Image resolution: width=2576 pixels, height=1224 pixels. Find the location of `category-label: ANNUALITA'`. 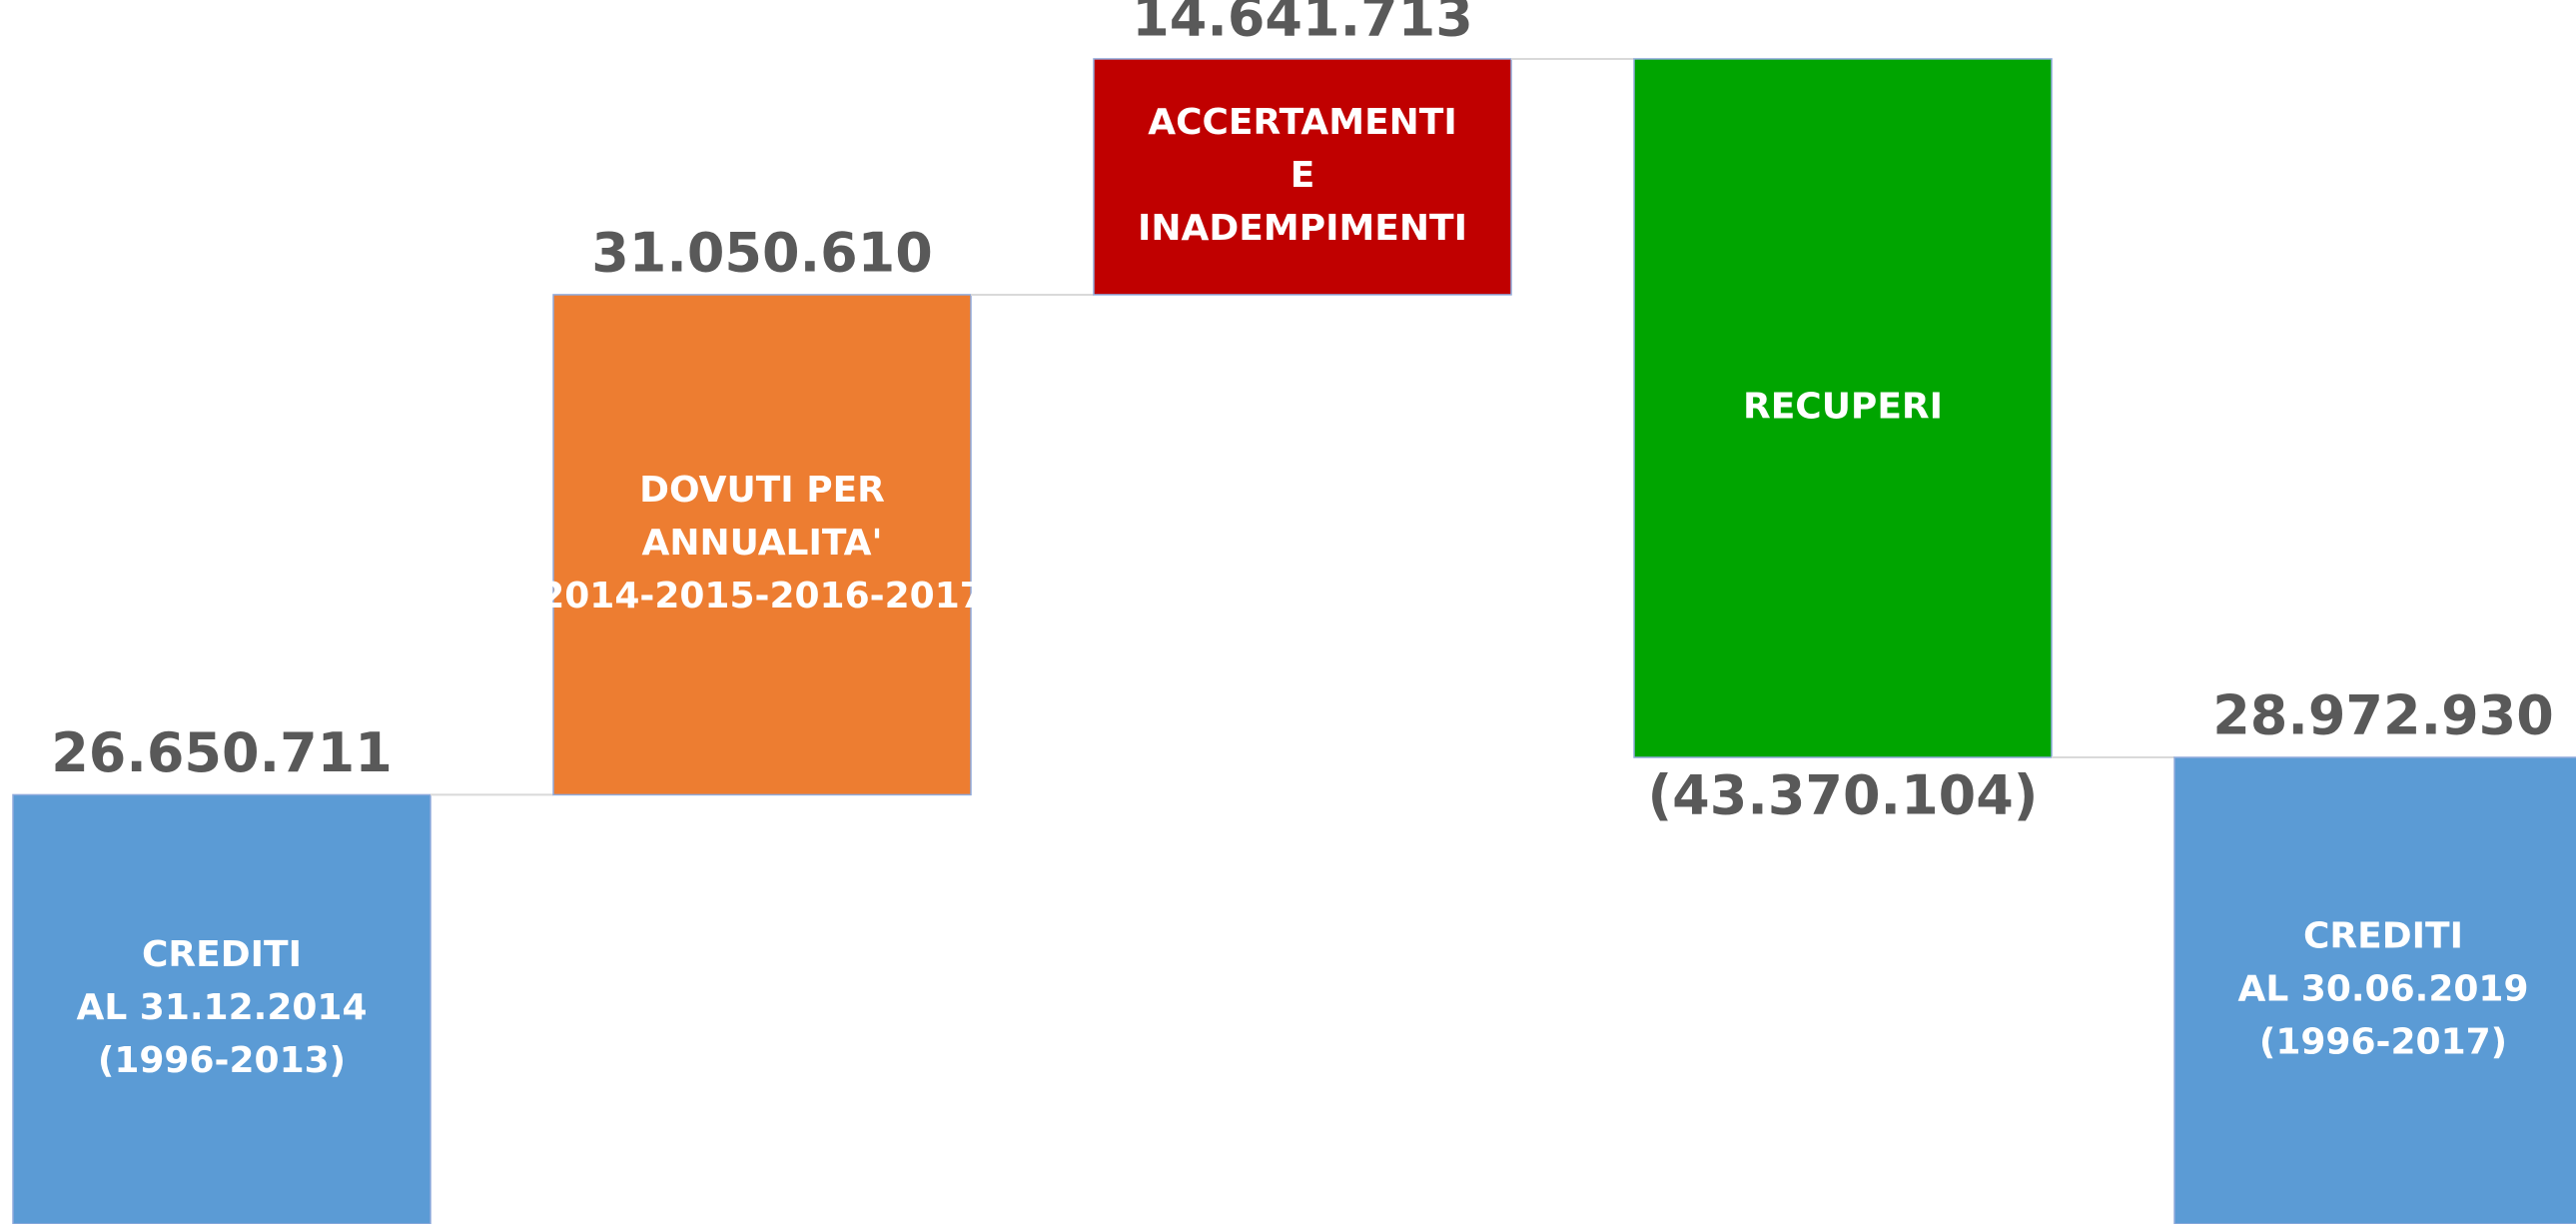

category-label: ANNUALITA' is located at coordinates (762, 543).